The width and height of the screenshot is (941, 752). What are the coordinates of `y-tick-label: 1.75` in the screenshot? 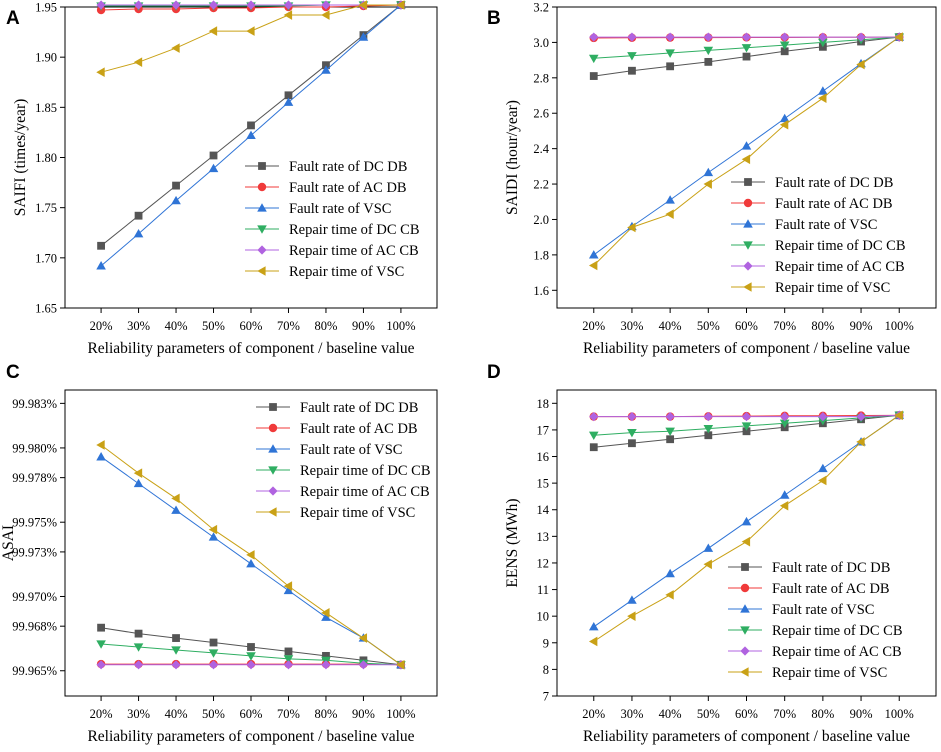 It's located at (46, 208).